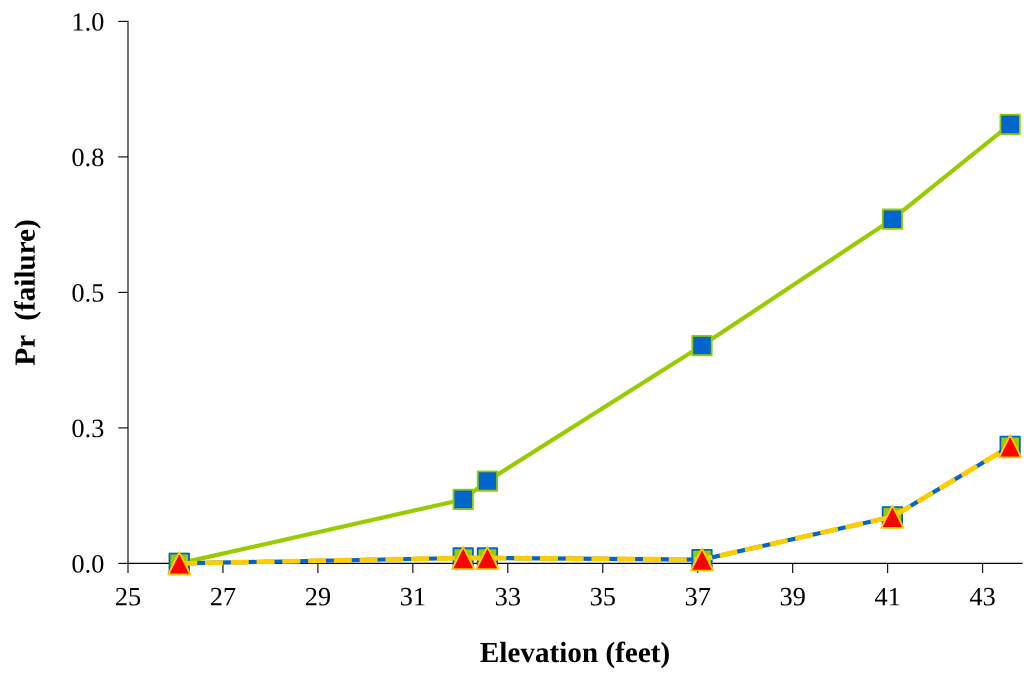 This screenshot has height=696, width=1024. I want to click on y-tick-label: 0.0, so click(88, 564).